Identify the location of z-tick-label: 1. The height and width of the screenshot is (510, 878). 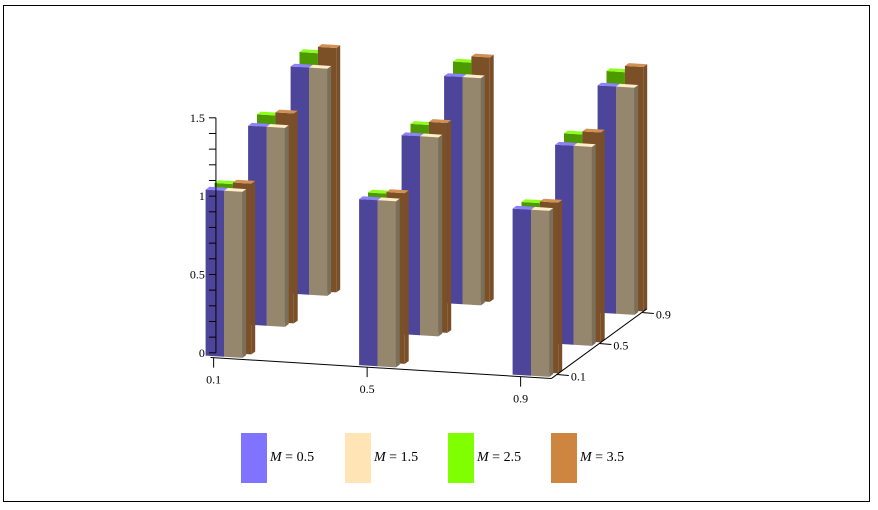
(202, 196).